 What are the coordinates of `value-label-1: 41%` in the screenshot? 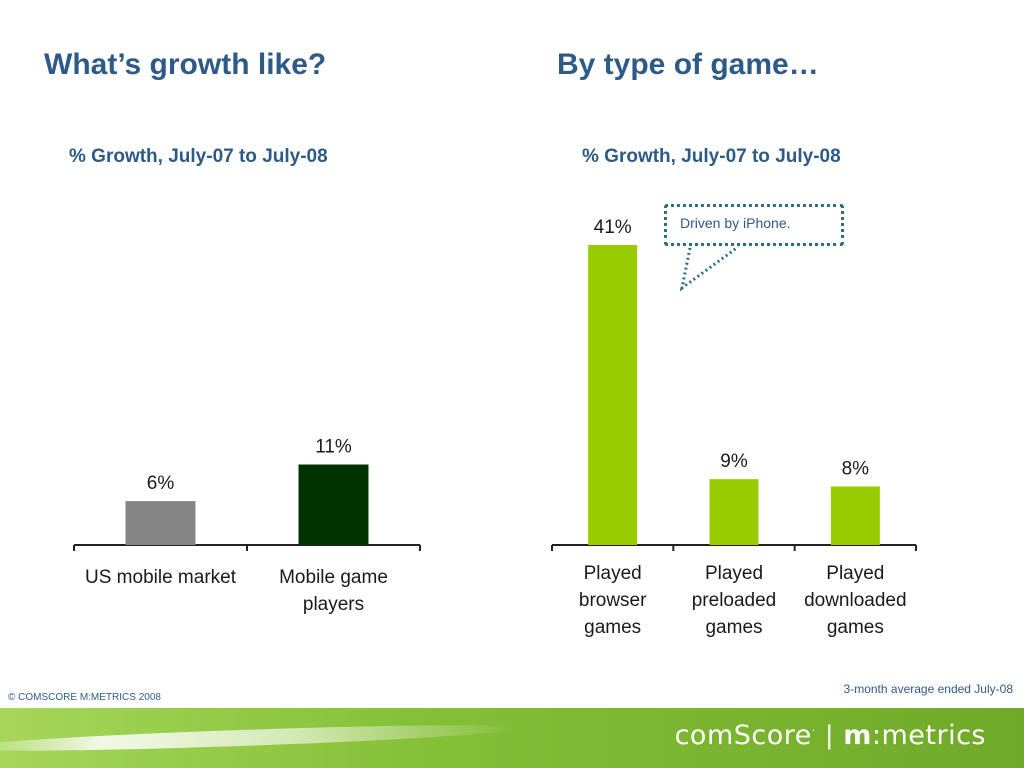 It's located at (613, 227).